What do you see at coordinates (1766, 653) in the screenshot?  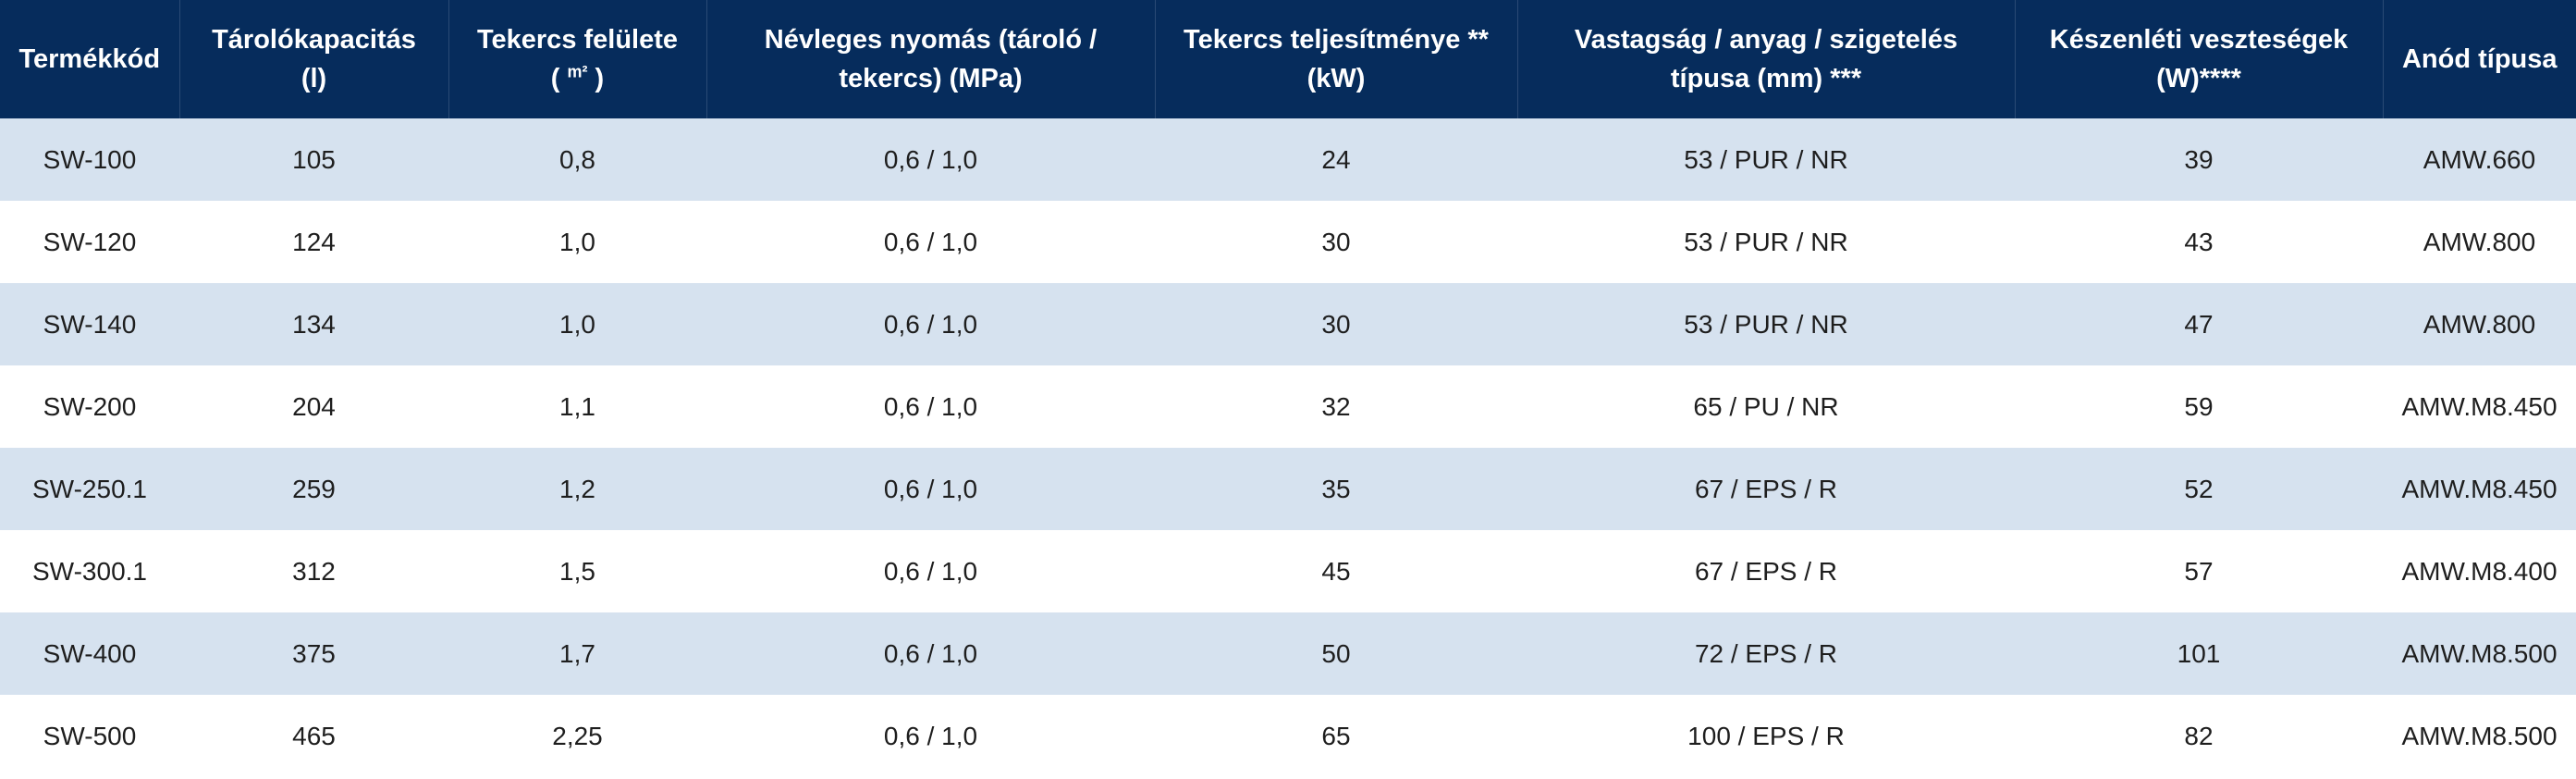 I see `cell-insulation: 72 / EPS / R` at bounding box center [1766, 653].